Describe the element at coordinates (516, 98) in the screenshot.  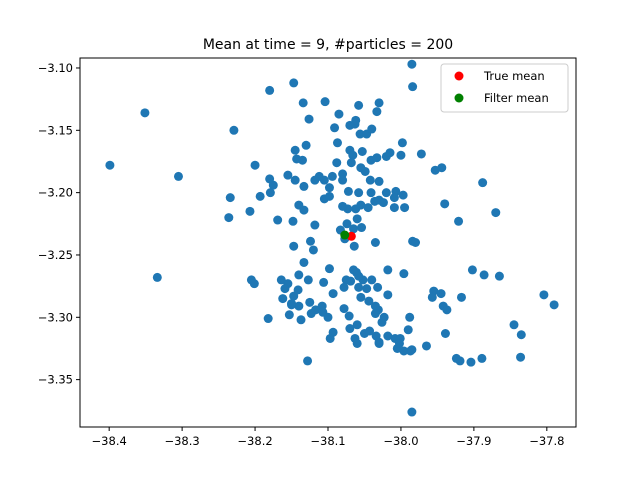
I see `legend-filter-mean-label: Filter mean` at that location.